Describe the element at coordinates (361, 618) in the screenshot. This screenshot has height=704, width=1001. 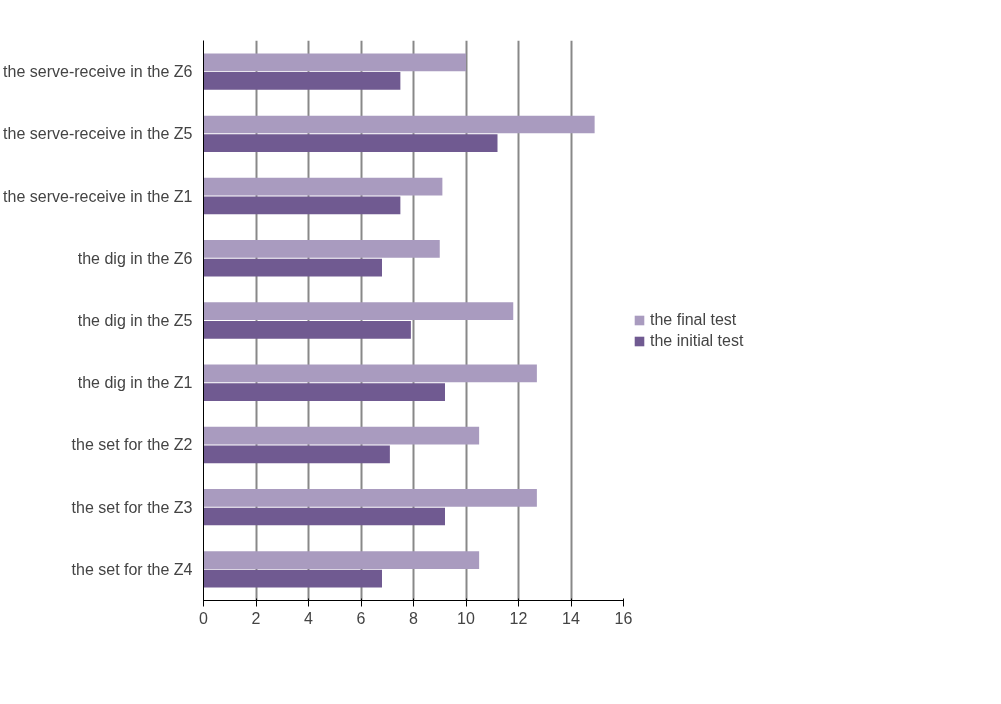
I see `x-tick-label: 6` at that location.